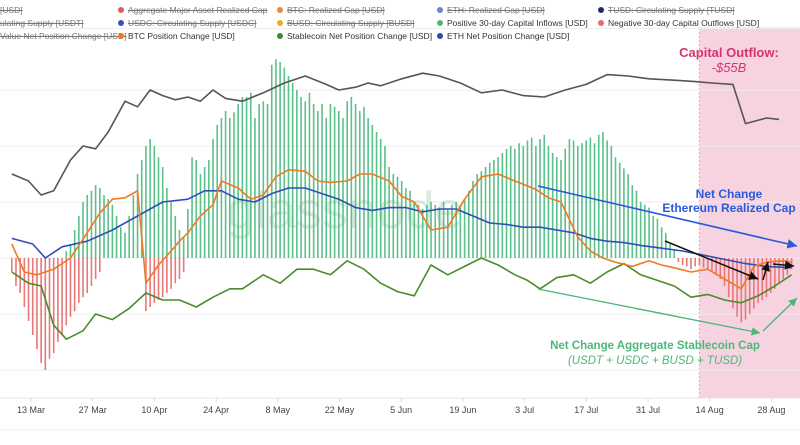 The image size is (800, 445). Describe the element at coordinates (517, 22) in the screenshot. I see `legend-label: Positive 30-day Capital Inflows [USD]` at that location.